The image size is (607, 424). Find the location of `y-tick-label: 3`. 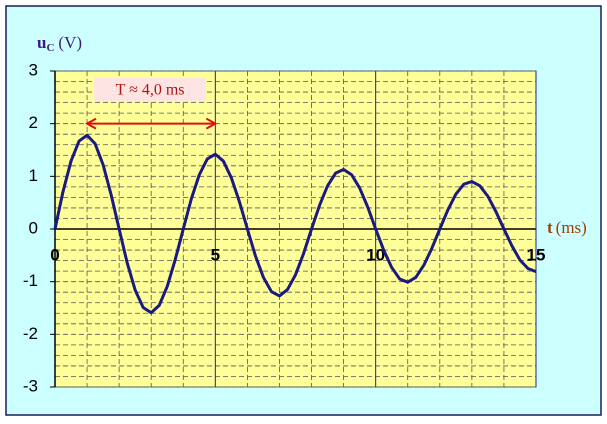

y-tick-label: 3 is located at coordinates (33, 69).